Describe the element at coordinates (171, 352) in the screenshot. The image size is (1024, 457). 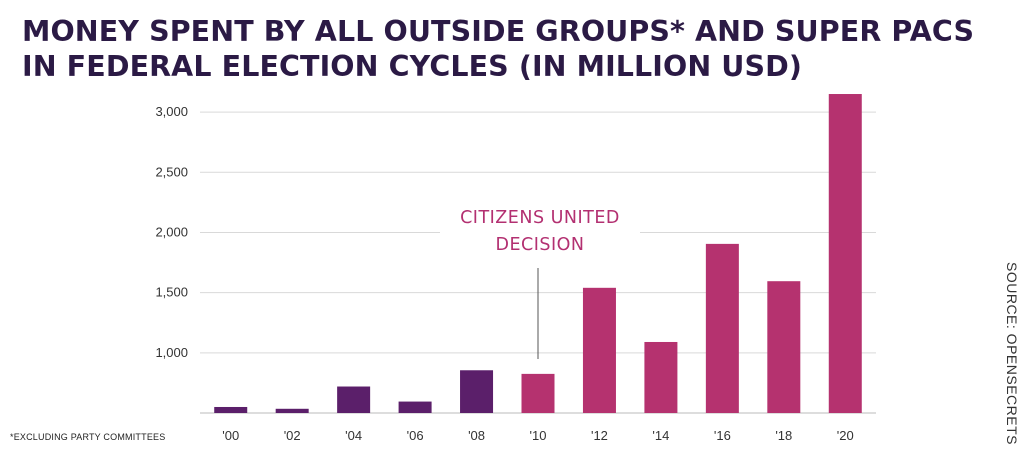
I see `y-tick-label: 1,000` at that location.